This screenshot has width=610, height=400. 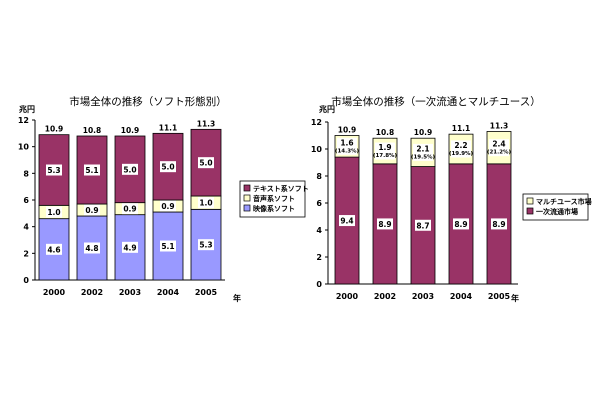 I want to click on data-label: 4.6, so click(x=53, y=249).